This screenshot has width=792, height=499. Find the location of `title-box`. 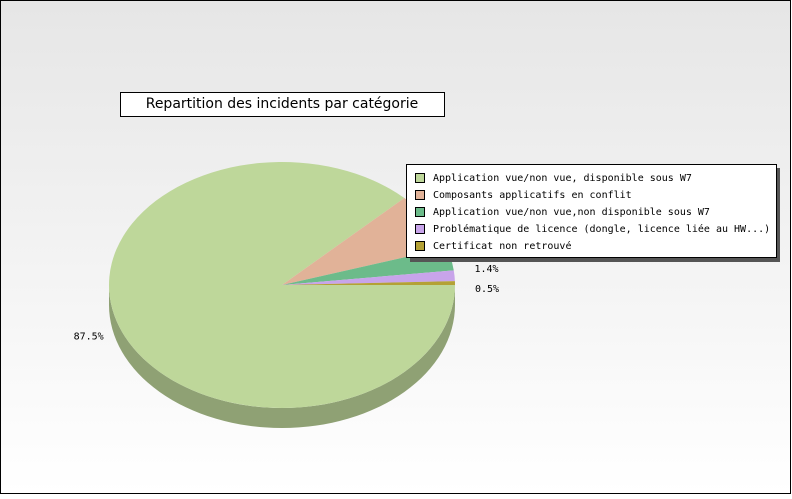

title-box is located at coordinates (282, 104).